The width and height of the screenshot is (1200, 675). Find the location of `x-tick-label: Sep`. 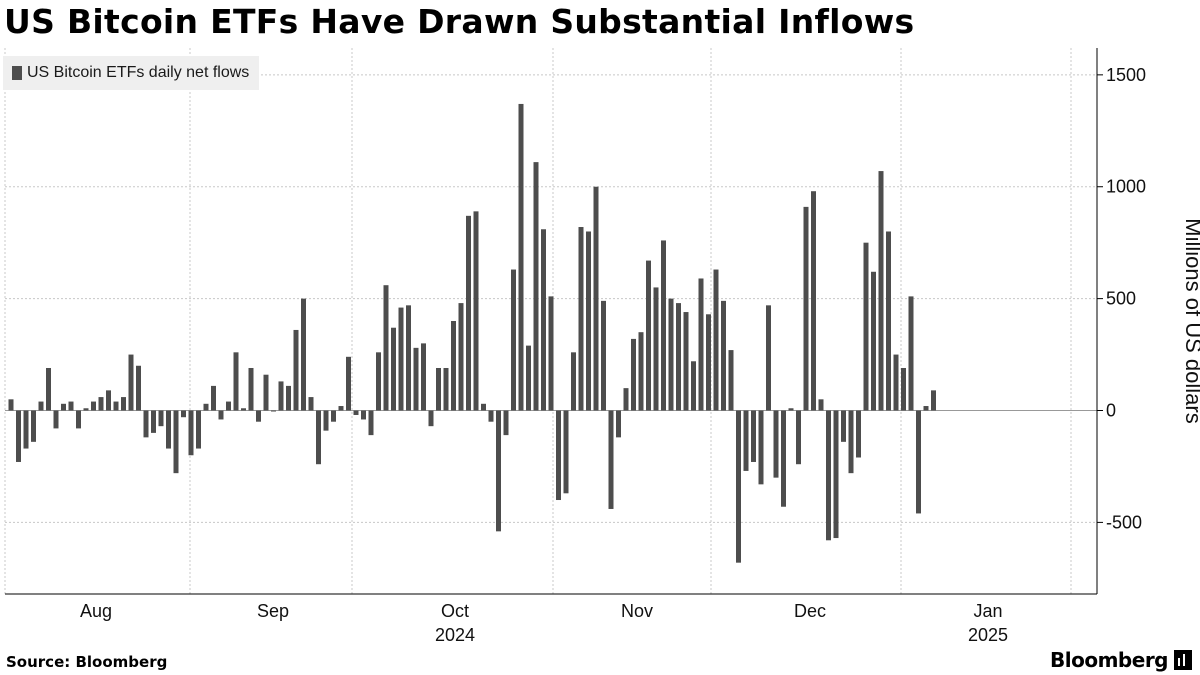

x-tick-label: Sep is located at coordinates (273, 611).